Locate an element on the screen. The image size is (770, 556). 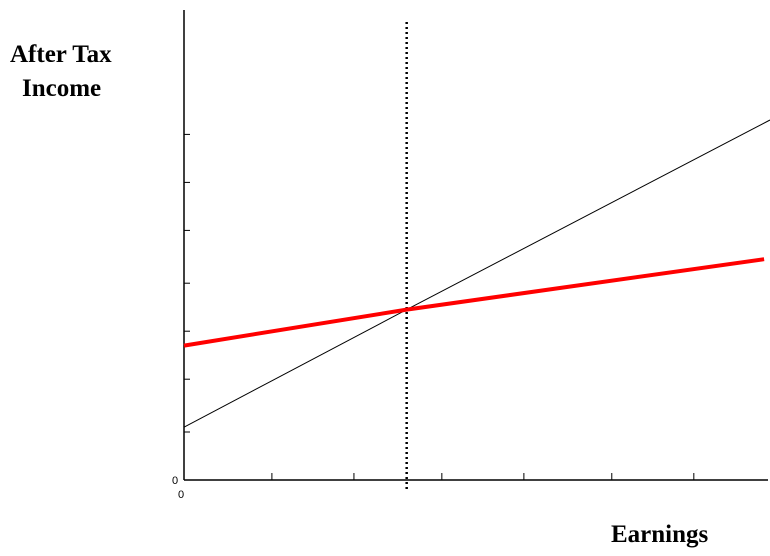
red-line-series is located at coordinates (474, 302).